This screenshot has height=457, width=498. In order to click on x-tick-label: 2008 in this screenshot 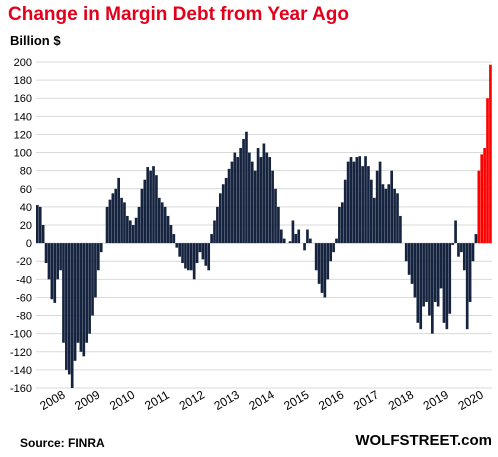, I will do `click(52, 400)`.